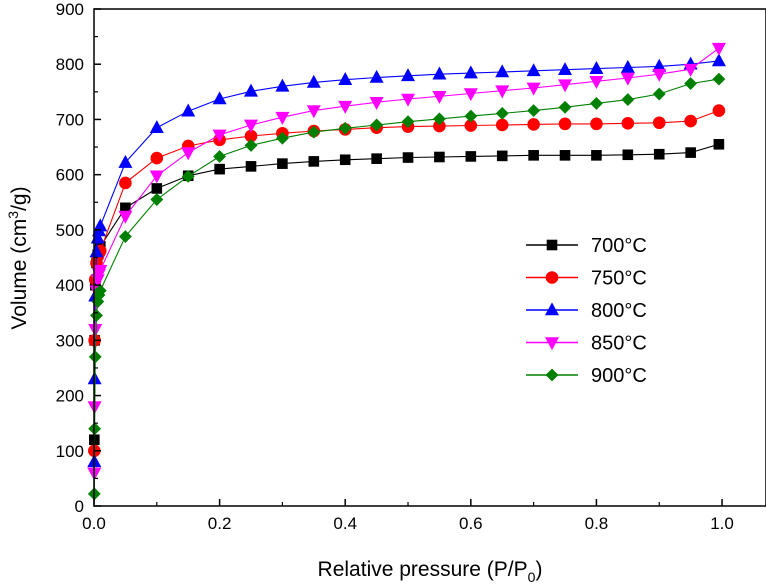  Describe the element at coordinates (619, 246) in the screenshot. I see `legend-label: 700°C` at that location.